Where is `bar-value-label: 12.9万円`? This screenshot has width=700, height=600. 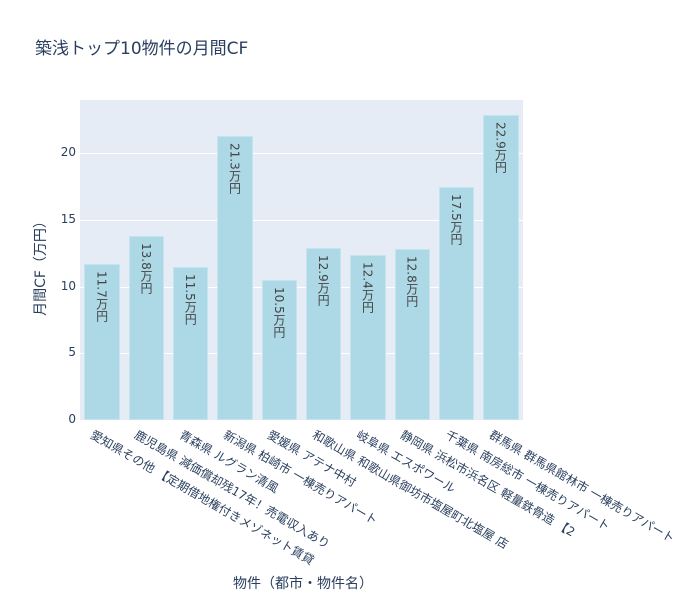 bar-value-label: 12.9万円 is located at coordinates (323, 280).